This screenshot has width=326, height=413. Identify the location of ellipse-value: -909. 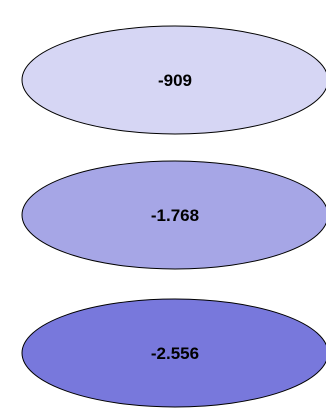
(175, 80).